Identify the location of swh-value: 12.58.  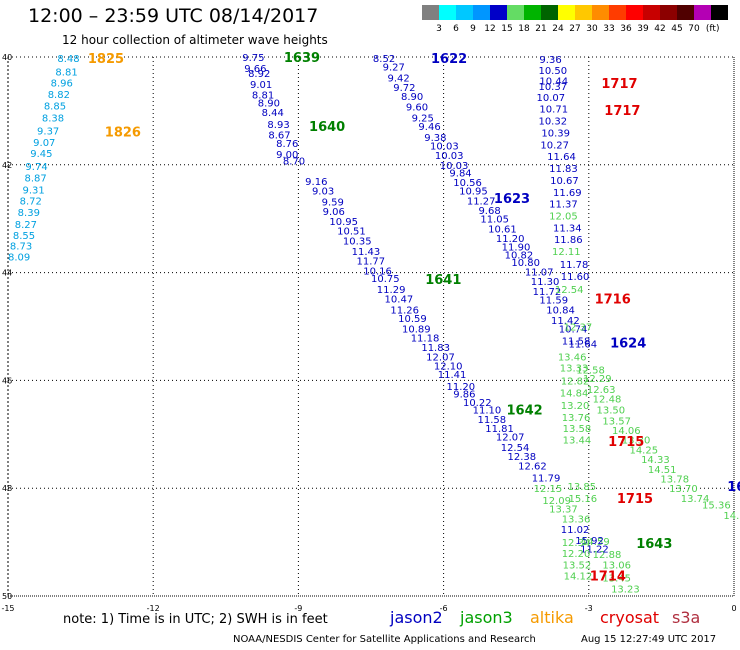
(590, 371).